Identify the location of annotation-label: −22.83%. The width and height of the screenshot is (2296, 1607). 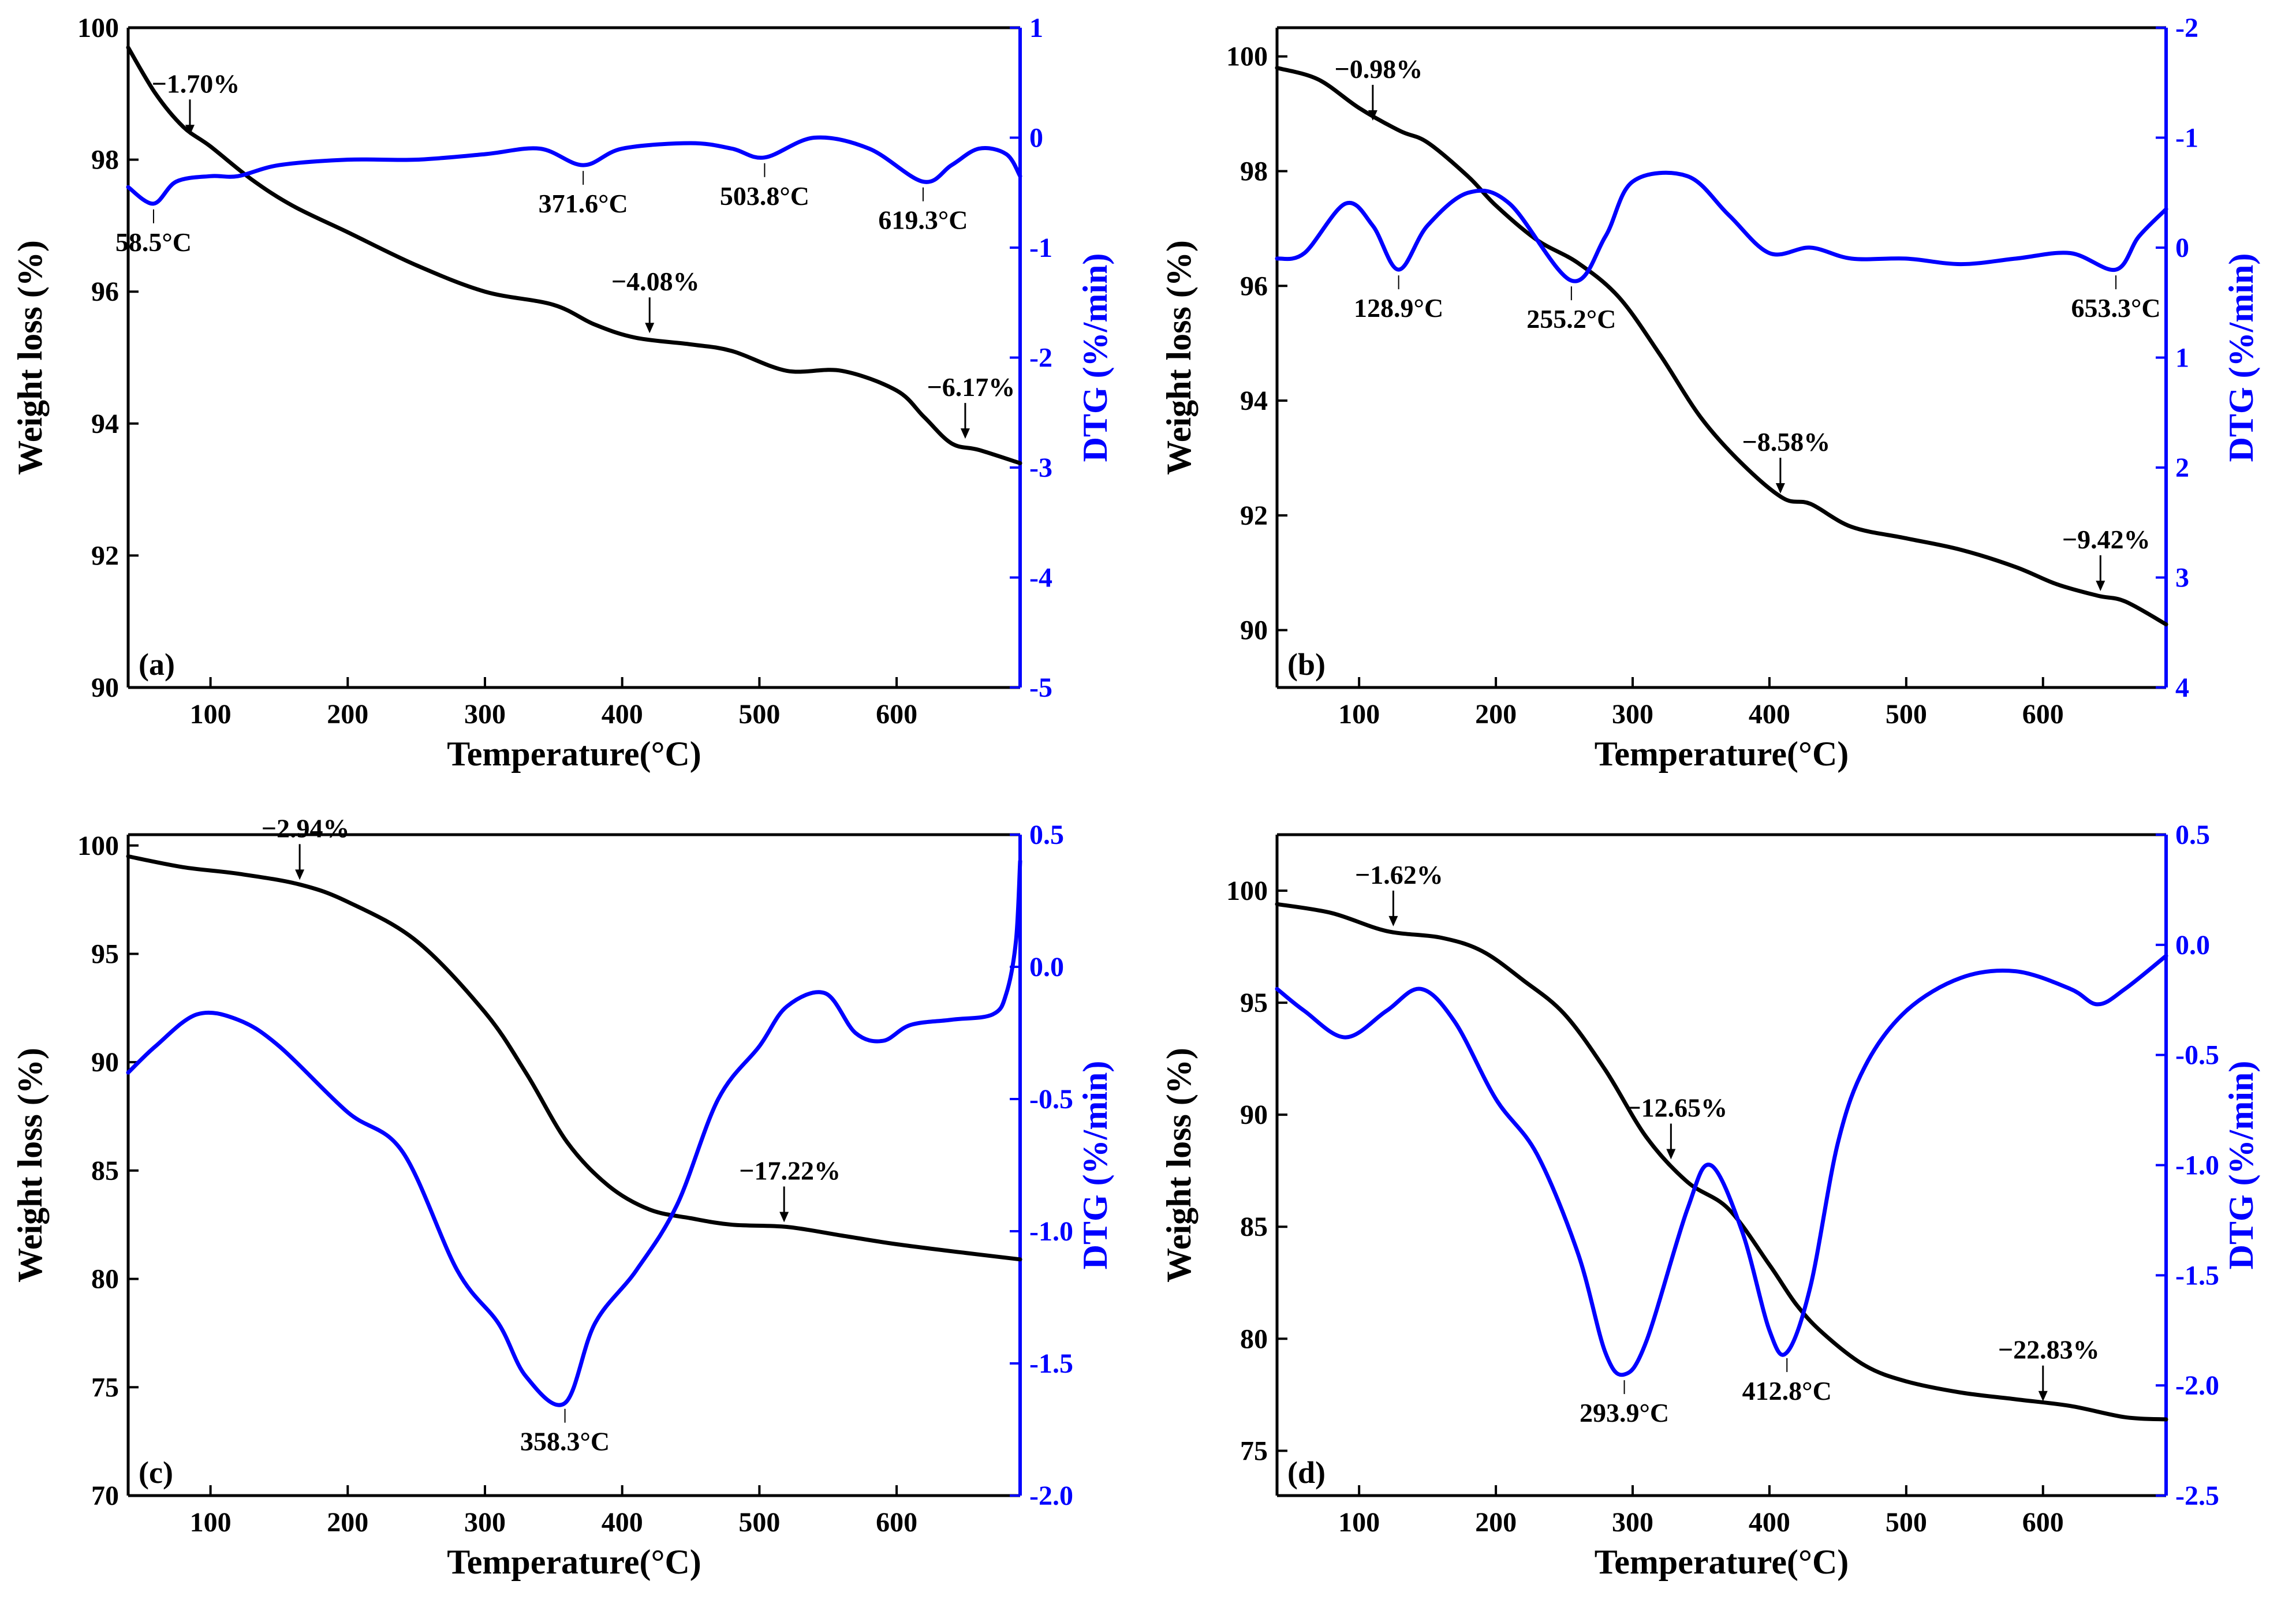
(2049, 1350).